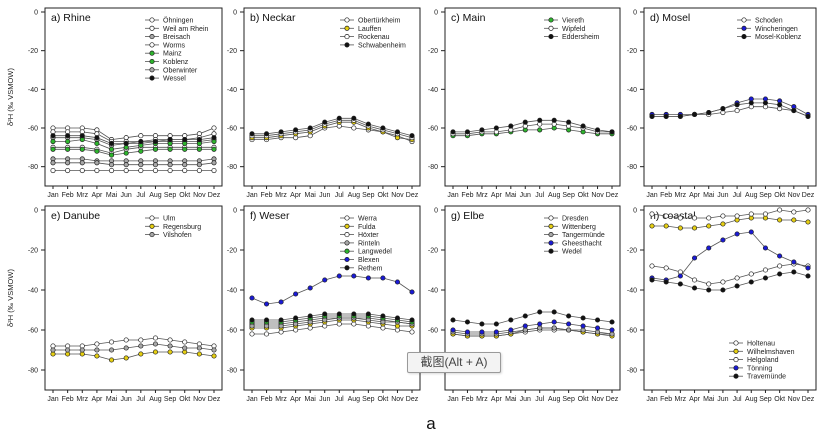 This screenshot has height=436, width=831. I want to click on legend-entry: Travemünde, so click(766, 377).